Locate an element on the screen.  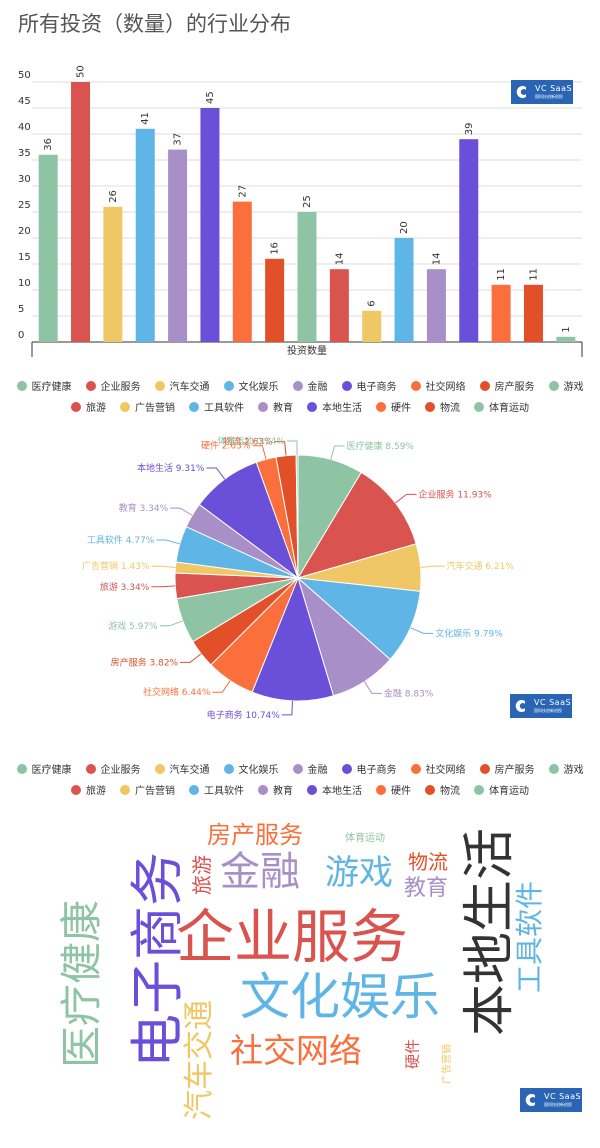
pie-slice-label: 硬件 2.63% is located at coordinates (226, 446).